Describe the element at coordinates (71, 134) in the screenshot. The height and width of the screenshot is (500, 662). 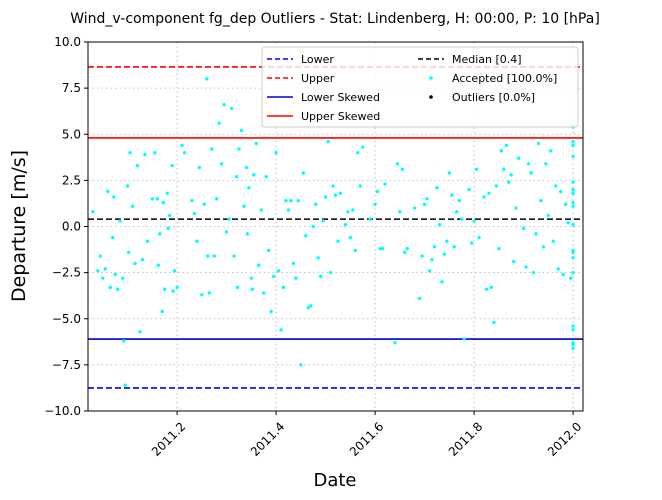
I see `y-tick-label: 5.0` at that location.